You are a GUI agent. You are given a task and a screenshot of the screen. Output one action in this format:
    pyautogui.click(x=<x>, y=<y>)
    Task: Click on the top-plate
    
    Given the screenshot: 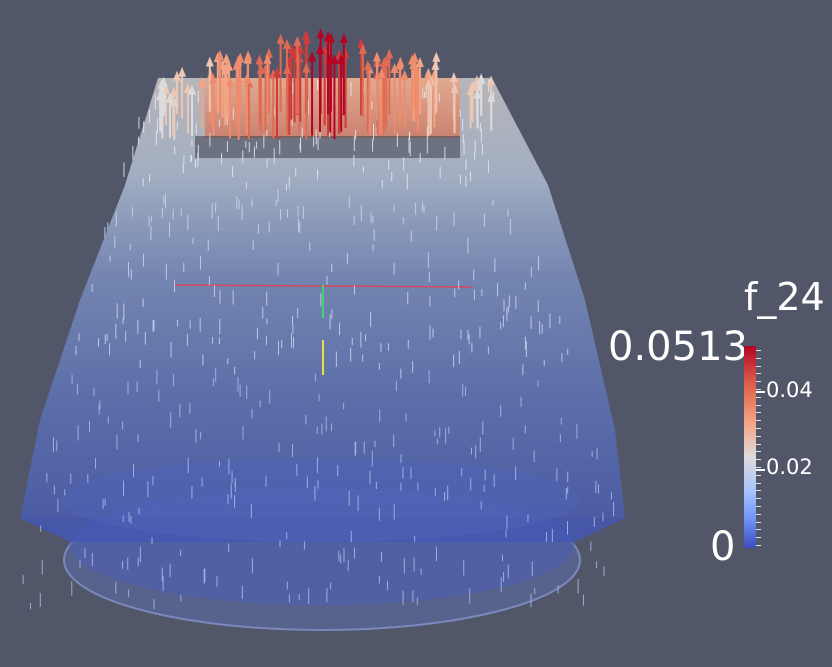 What is the action you would take?
    pyautogui.click(x=332, y=108)
    